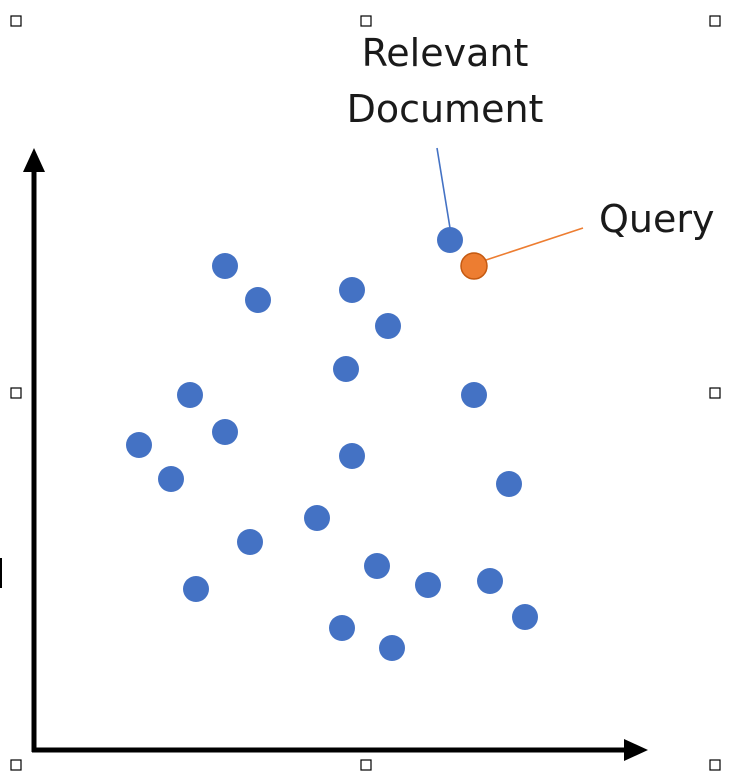 Image resolution: width=736 pixels, height=772 pixels. Describe the element at coordinates (443, 188) in the screenshot. I see `relevant-document-leader-line` at that location.